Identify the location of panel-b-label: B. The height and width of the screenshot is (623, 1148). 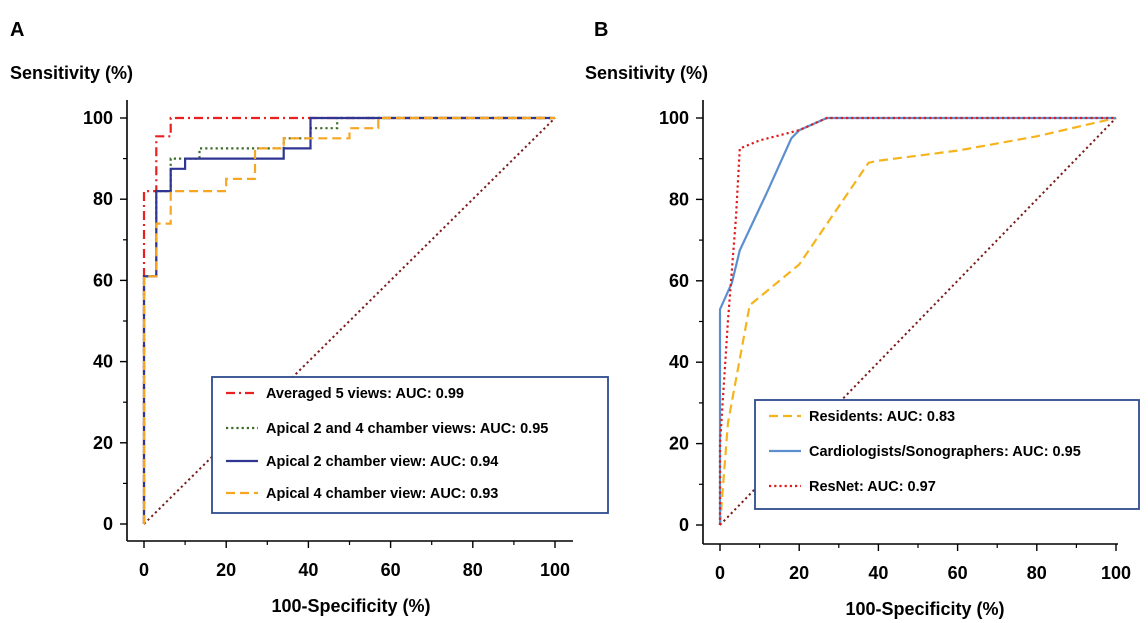
(601, 30).